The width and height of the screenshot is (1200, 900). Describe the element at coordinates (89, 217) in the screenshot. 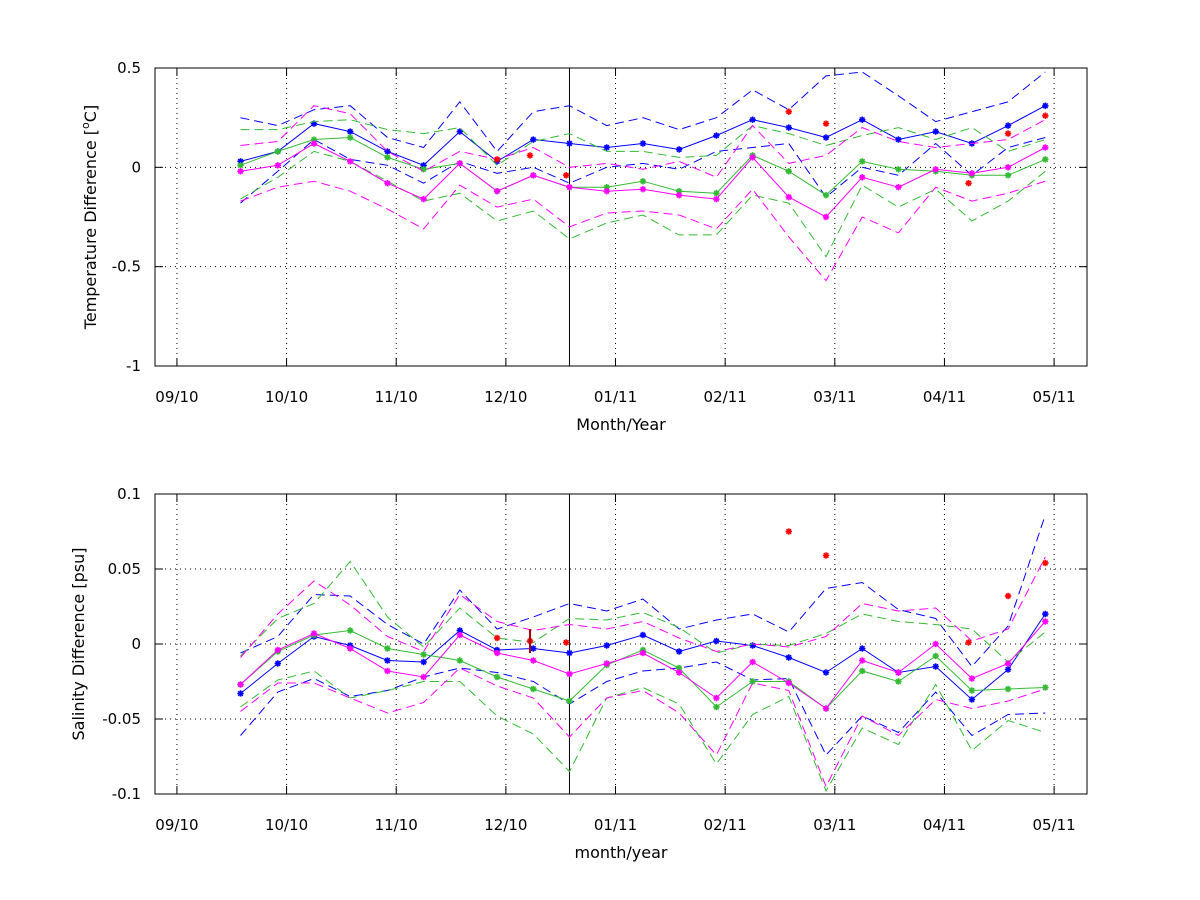

I see `temperature-y-axis-label: Temperature Difference [oC]` at that location.